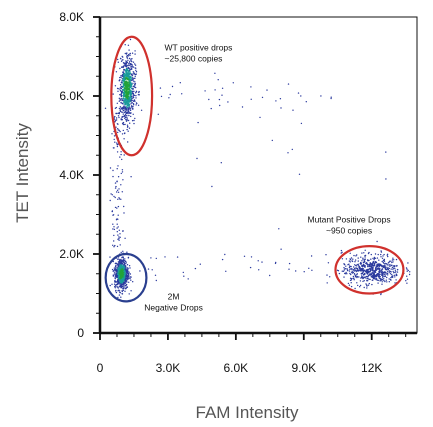 The image size is (433, 427). Describe the element at coordinates (71, 96) in the screenshot. I see `y-tick-label: 6.0K` at that location.